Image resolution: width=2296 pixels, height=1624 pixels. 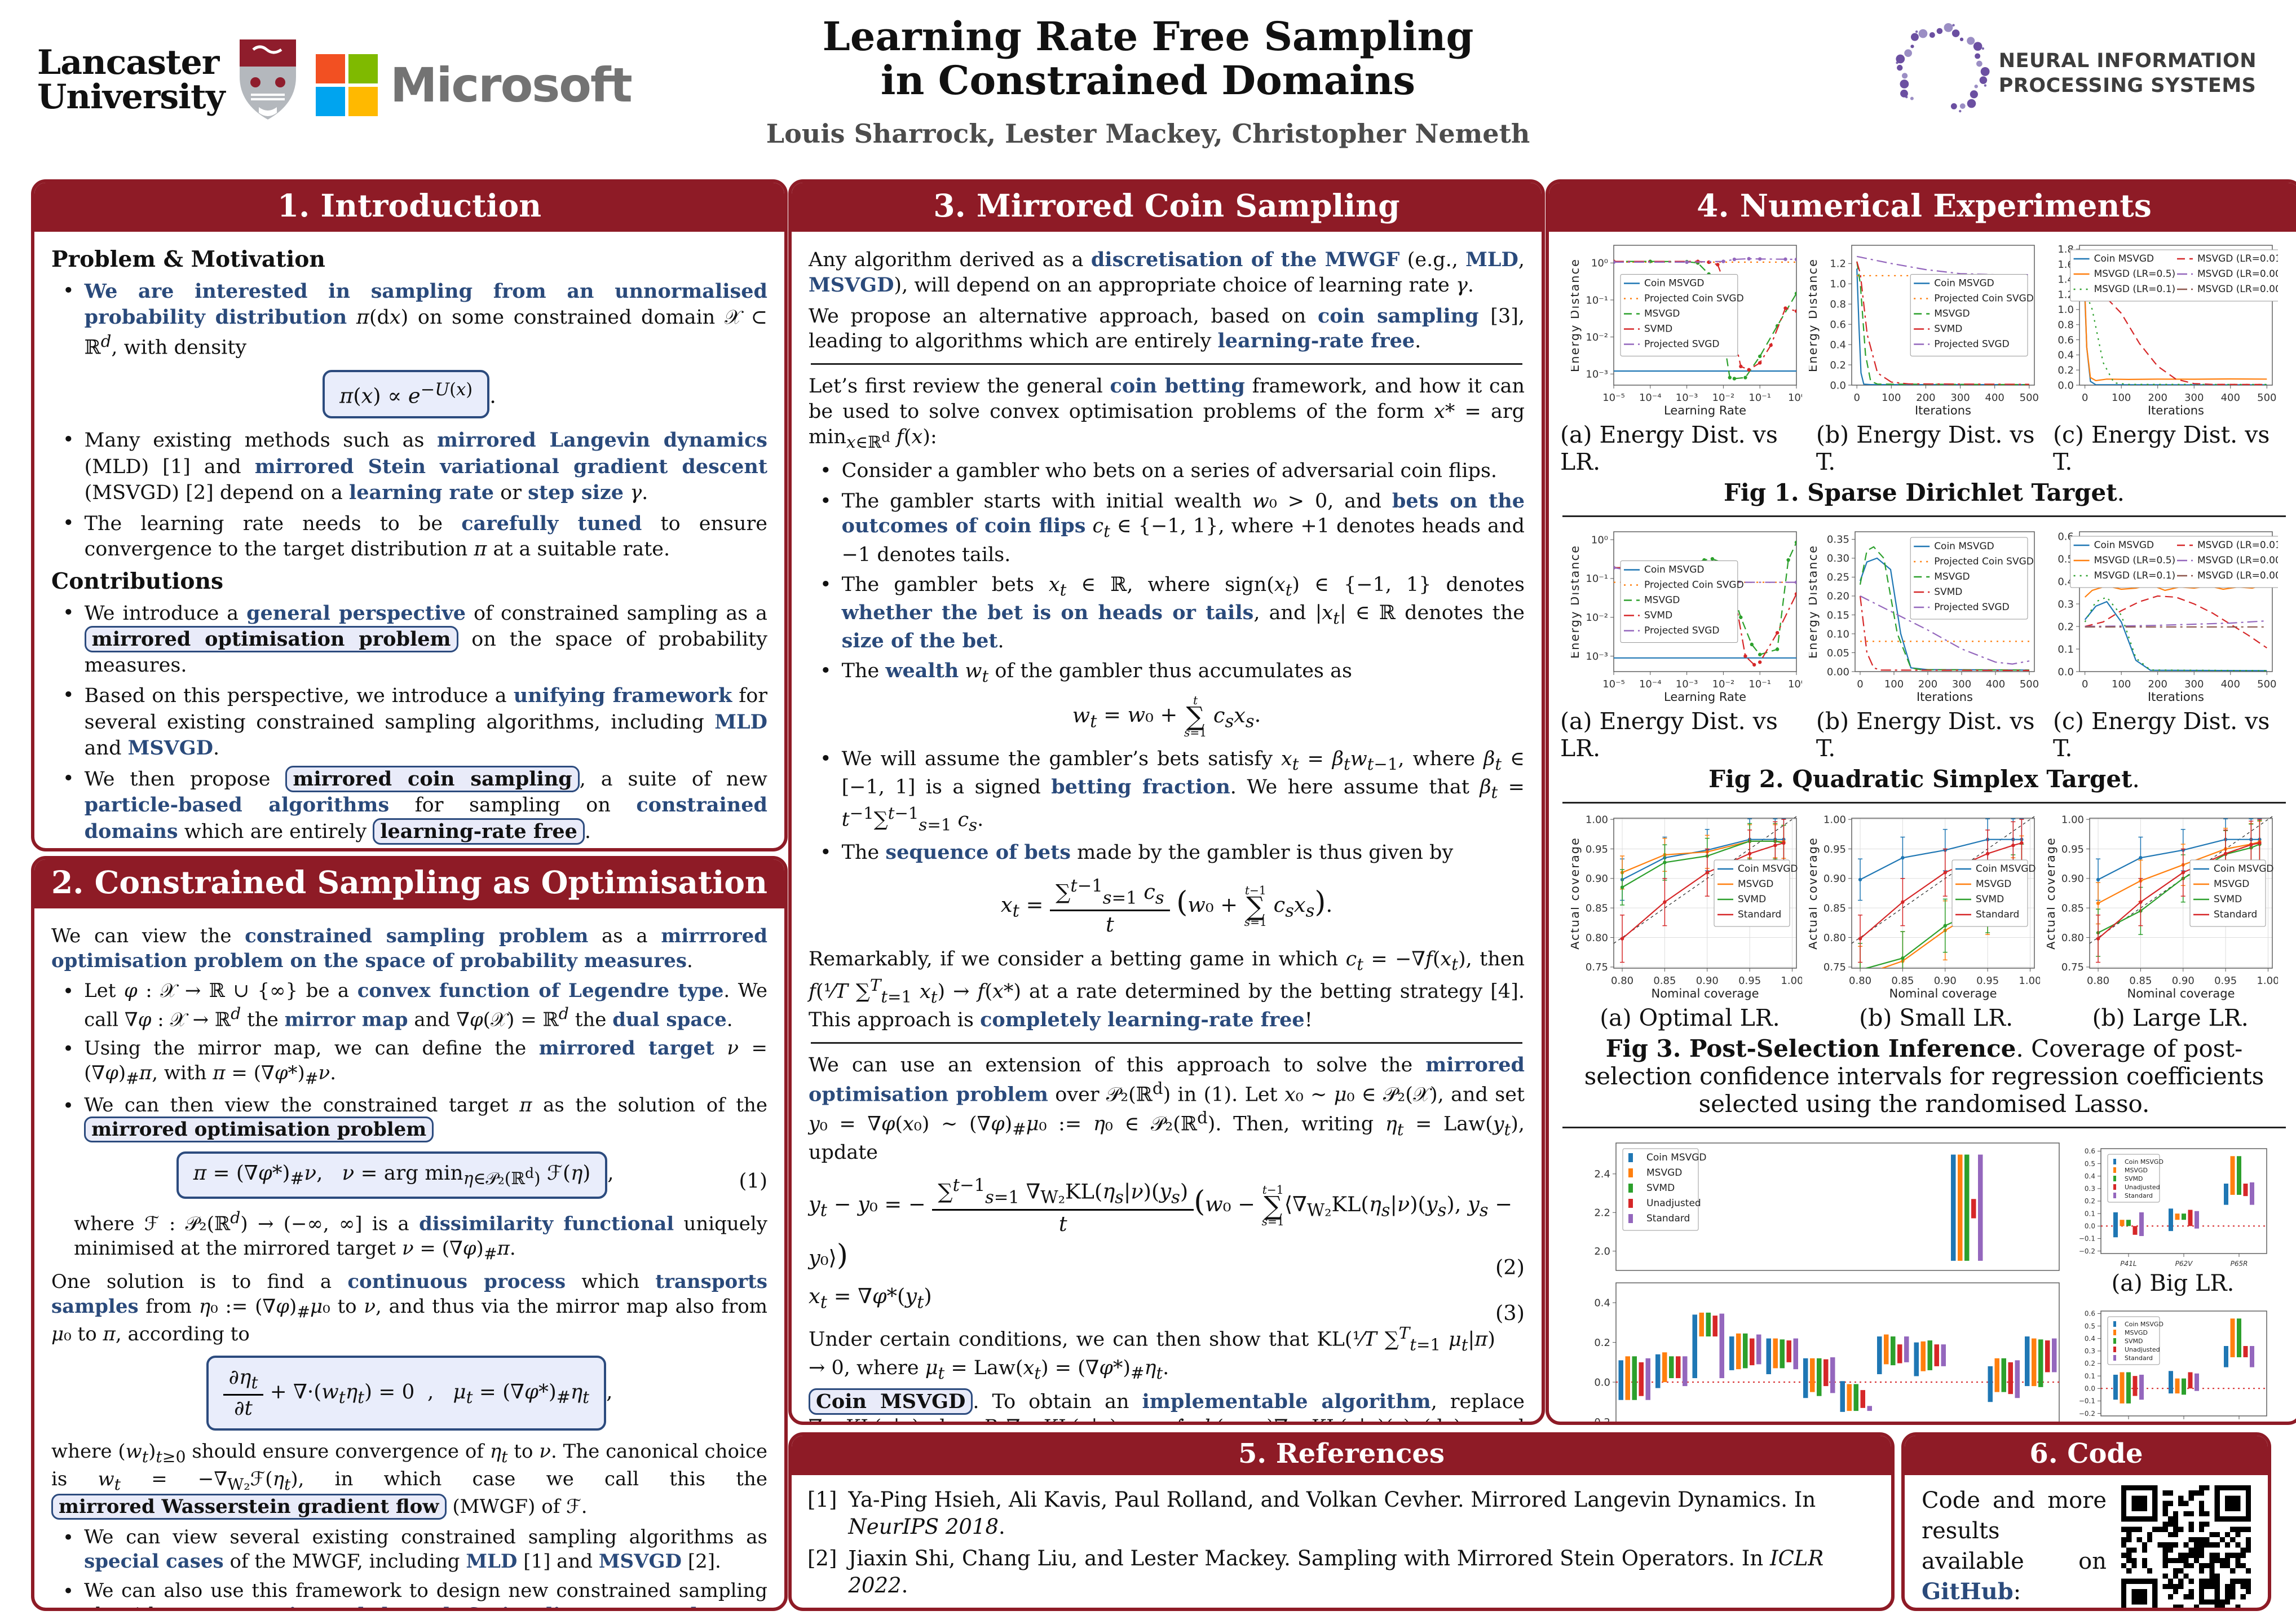 I want to click on svg-text: P62V, so click(x=2184, y=1424).